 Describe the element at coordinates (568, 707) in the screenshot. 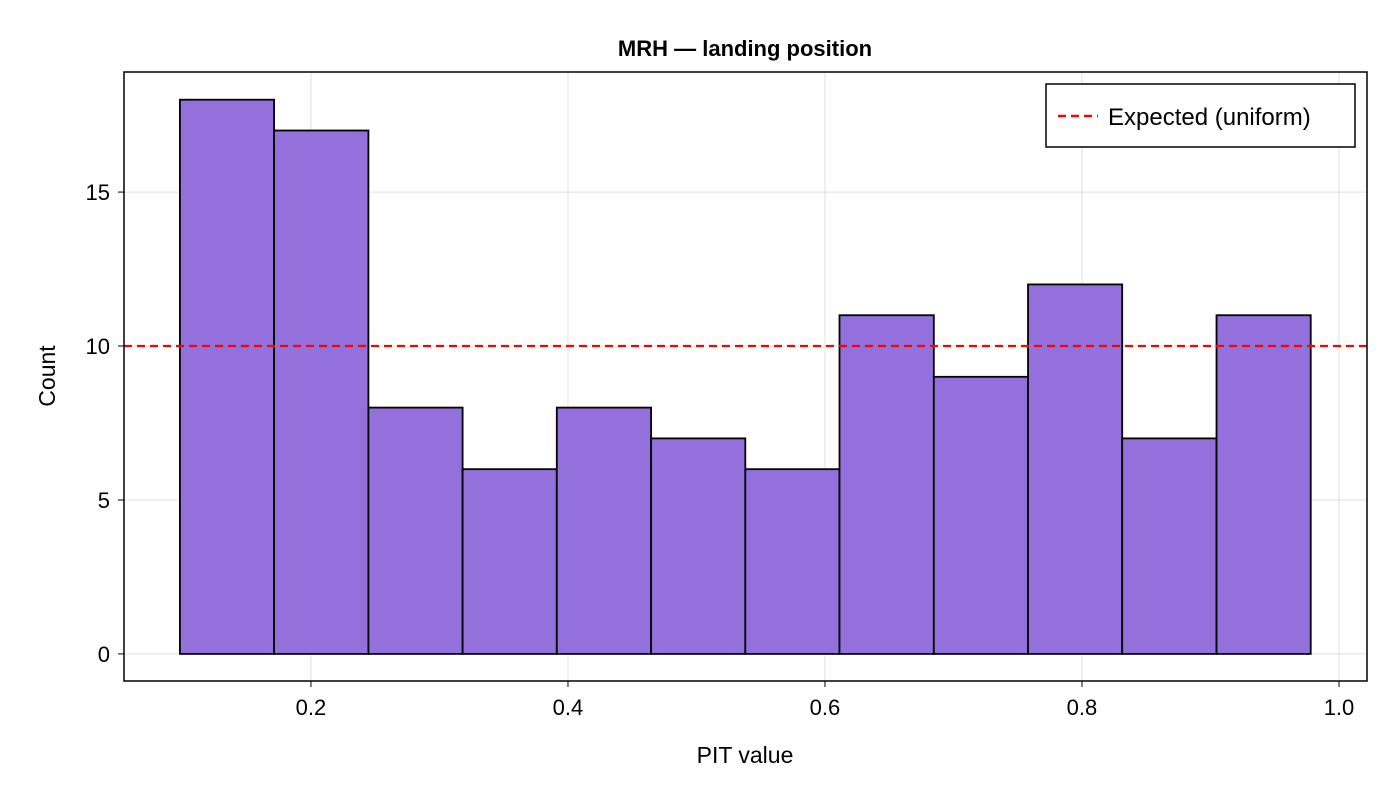

I see `x-tick-label: 0.4` at that location.